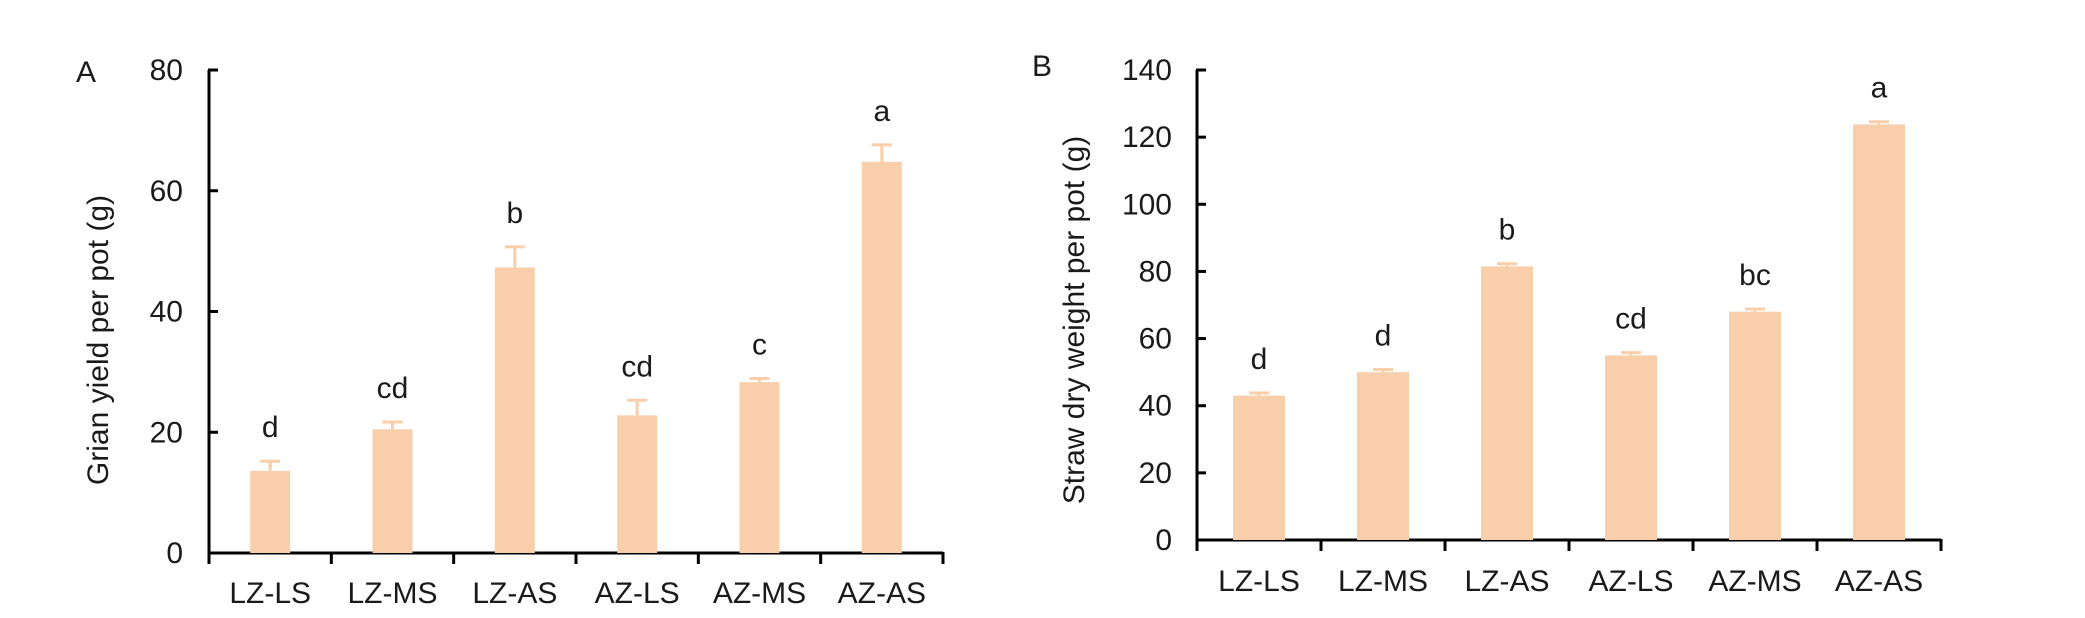 This screenshot has height=618, width=2085. I want to click on panel-b-y-tick-label: 60, so click(1155, 339).